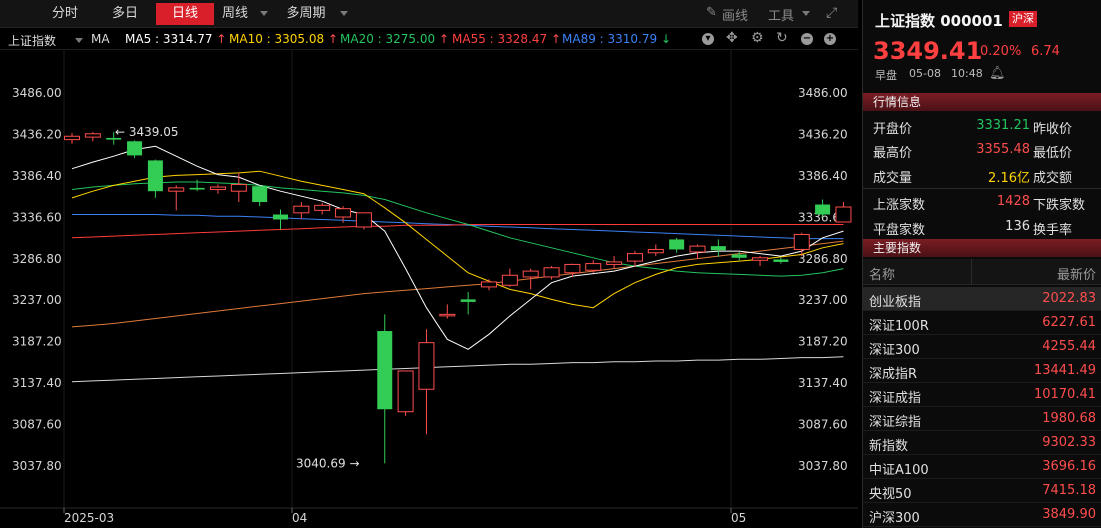  What do you see at coordinates (997, 73) in the screenshot?
I see `alert-bell-icon: 🔔︎` at bounding box center [997, 73].